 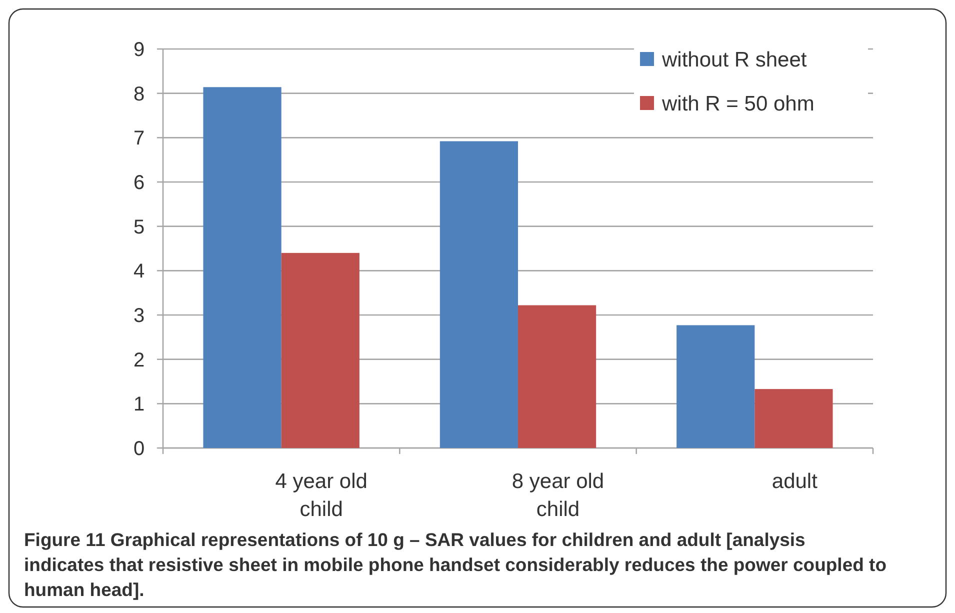 I want to click on y-tick-label: 4, so click(x=139, y=271).